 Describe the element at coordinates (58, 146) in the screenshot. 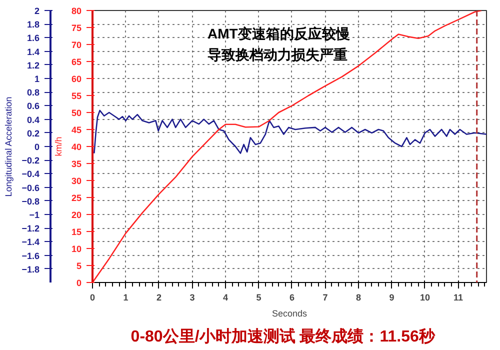

I see `y2-axis-title: km/h` at that location.